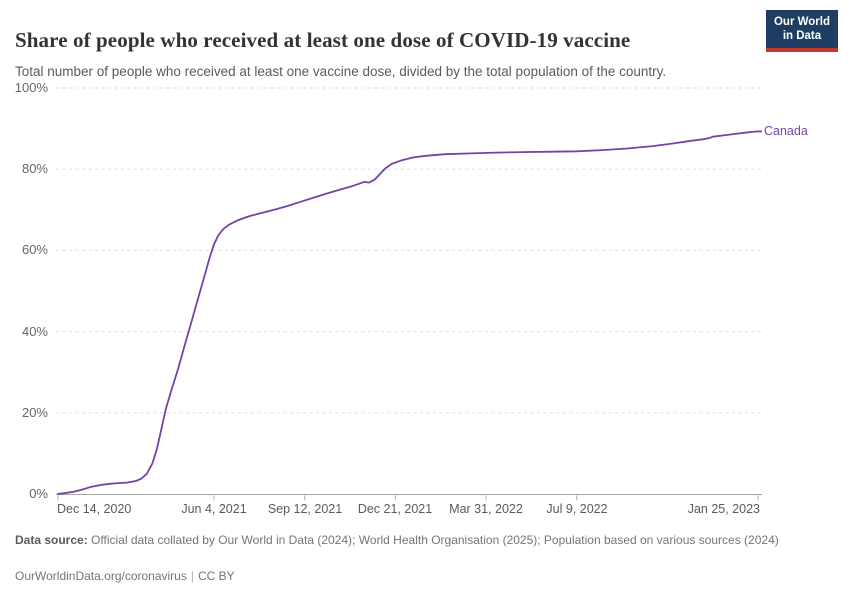  I want to click on data-source-label: Data source:, so click(51, 540).